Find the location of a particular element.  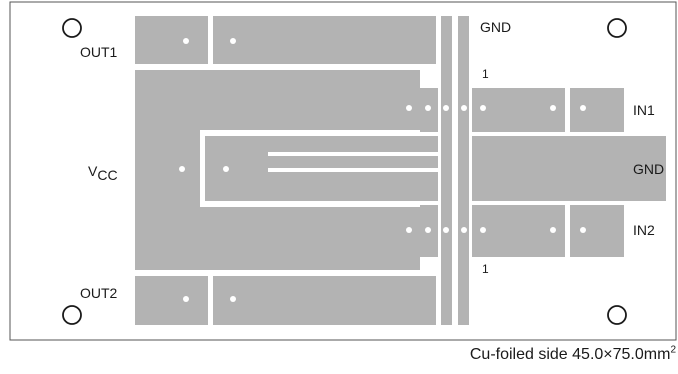

mounting-hole-bottom-left is located at coordinates (72, 315).